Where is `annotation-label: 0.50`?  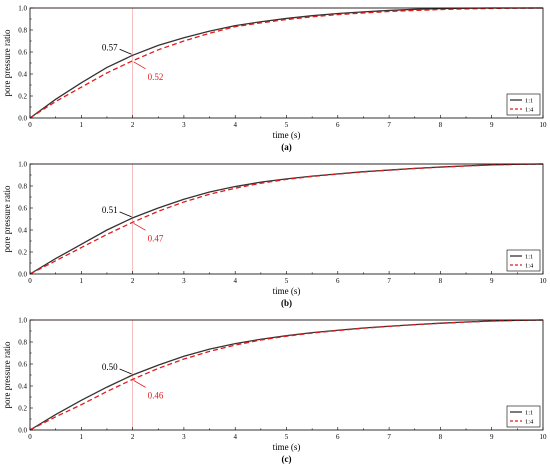
annotation-label: 0.50 is located at coordinates (110, 367).